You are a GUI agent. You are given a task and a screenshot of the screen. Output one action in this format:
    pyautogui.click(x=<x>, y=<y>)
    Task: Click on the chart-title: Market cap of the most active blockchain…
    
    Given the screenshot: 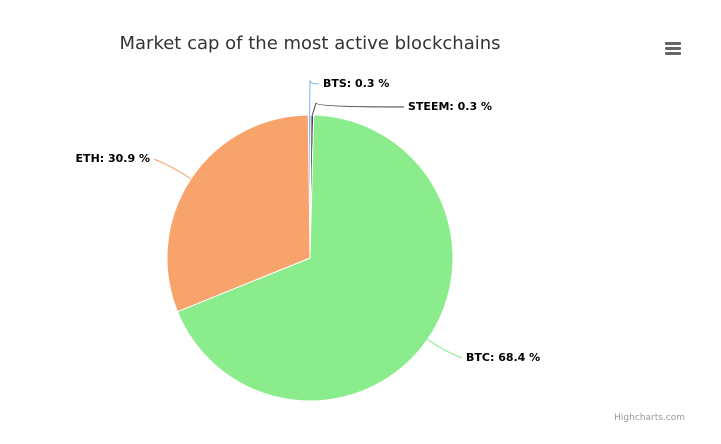 What is the action you would take?
    pyautogui.click(x=310, y=43)
    